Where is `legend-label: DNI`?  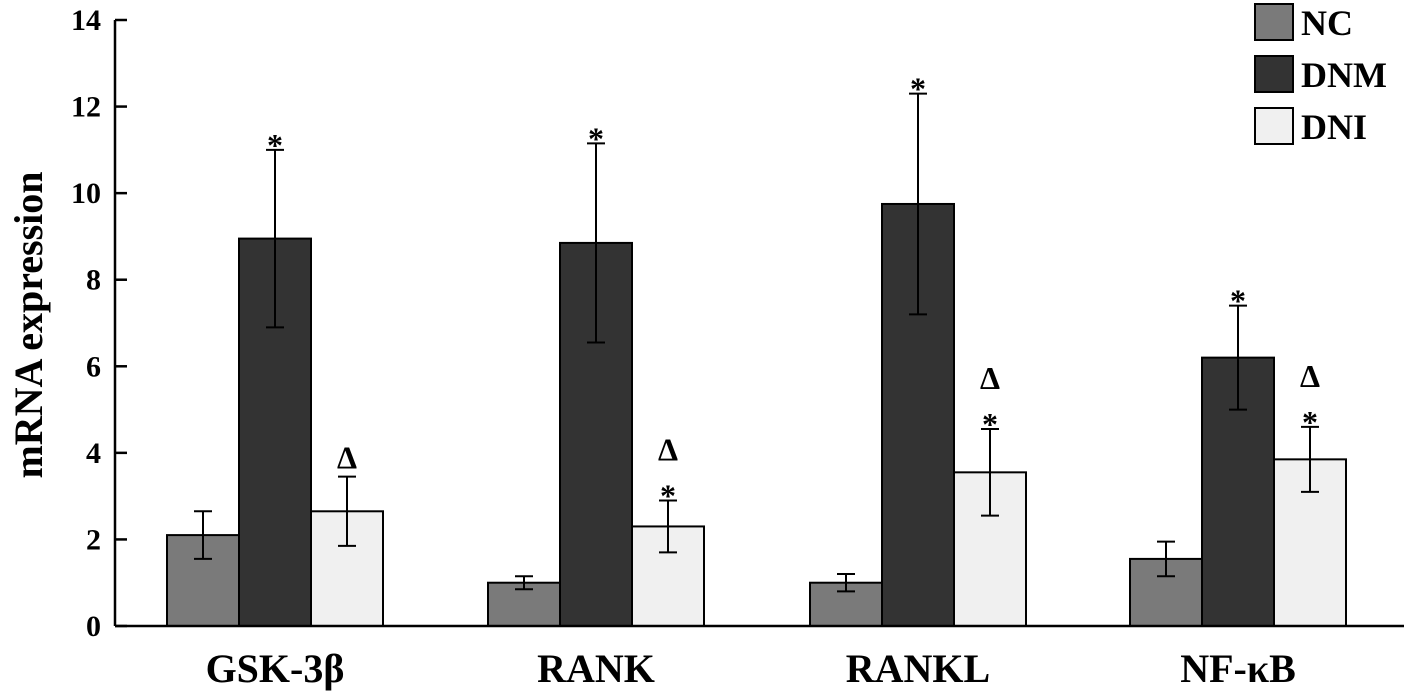 legend-label: DNI is located at coordinates (1334, 127).